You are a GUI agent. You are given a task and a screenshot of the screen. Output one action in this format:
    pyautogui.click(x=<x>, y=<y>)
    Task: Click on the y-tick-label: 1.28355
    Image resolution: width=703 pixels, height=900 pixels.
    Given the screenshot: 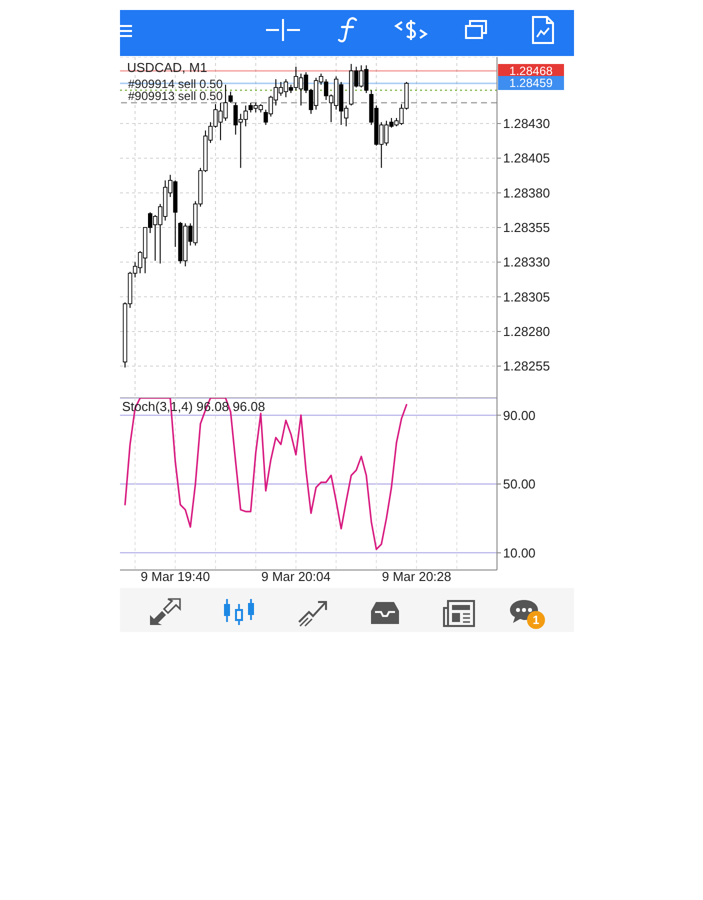 What is the action you would take?
    pyautogui.click(x=526, y=228)
    